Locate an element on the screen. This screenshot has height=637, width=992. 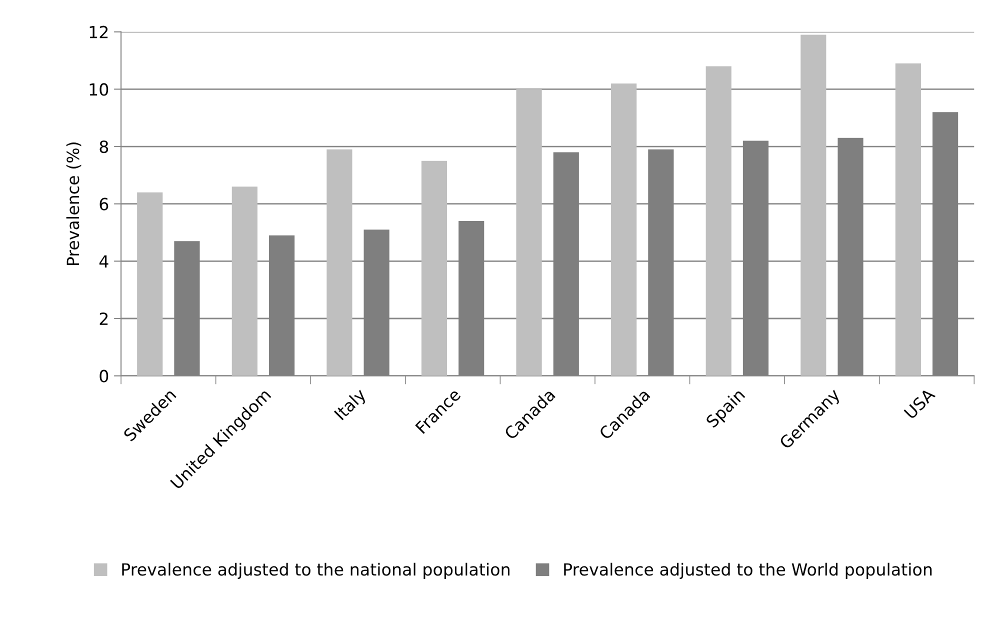
y-tick-label: 8 is located at coordinates (104, 147).